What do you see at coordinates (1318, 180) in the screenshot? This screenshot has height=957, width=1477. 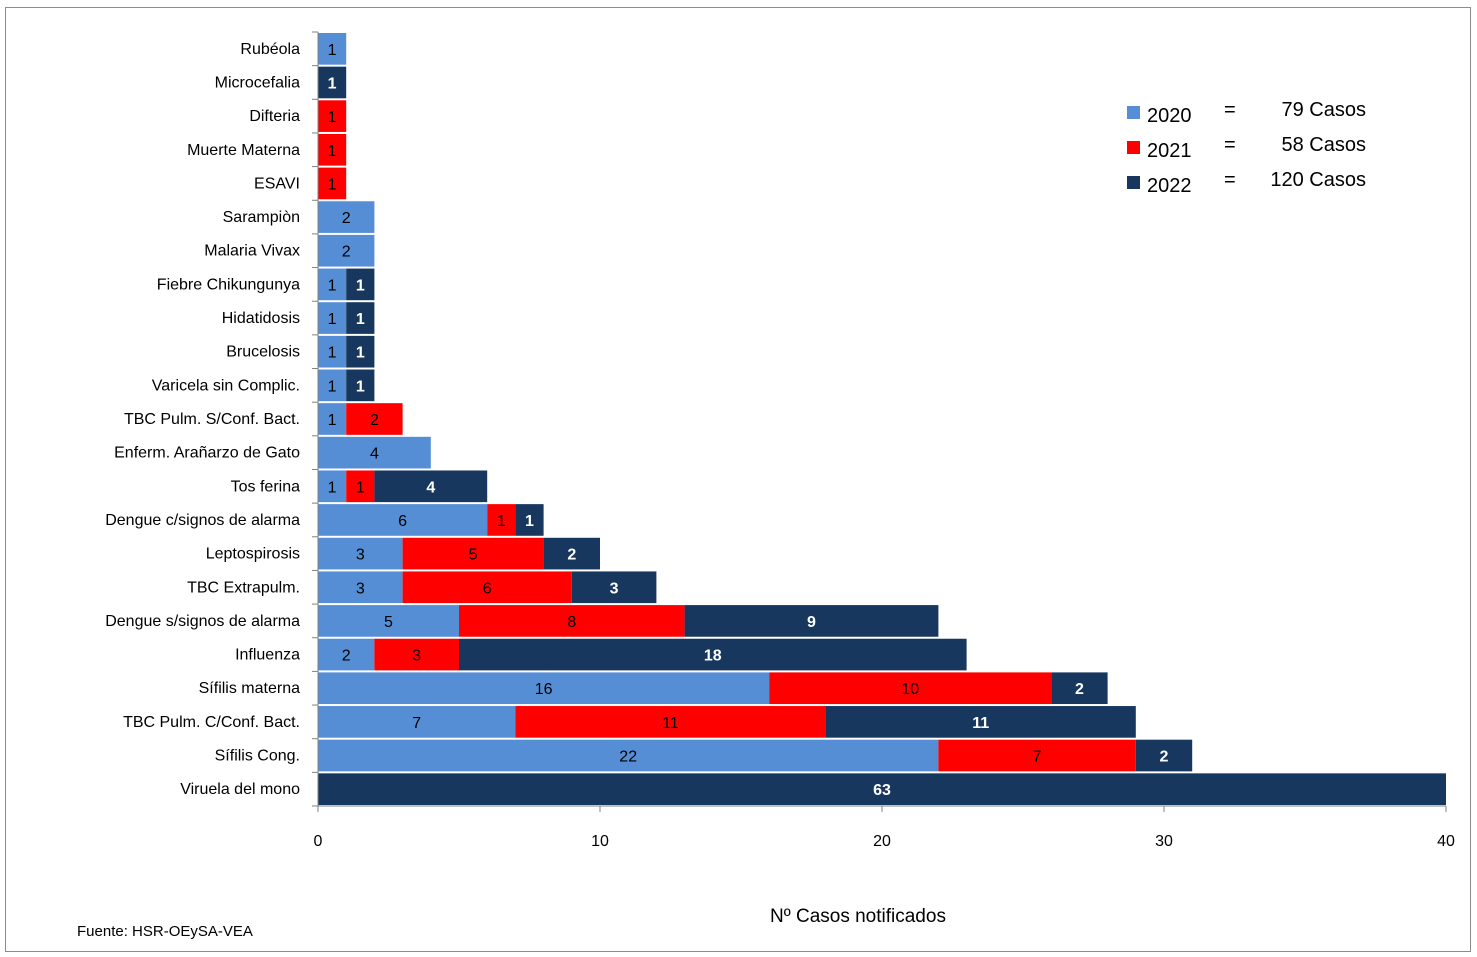 I see `legend-total: 120 Casos` at bounding box center [1318, 180].